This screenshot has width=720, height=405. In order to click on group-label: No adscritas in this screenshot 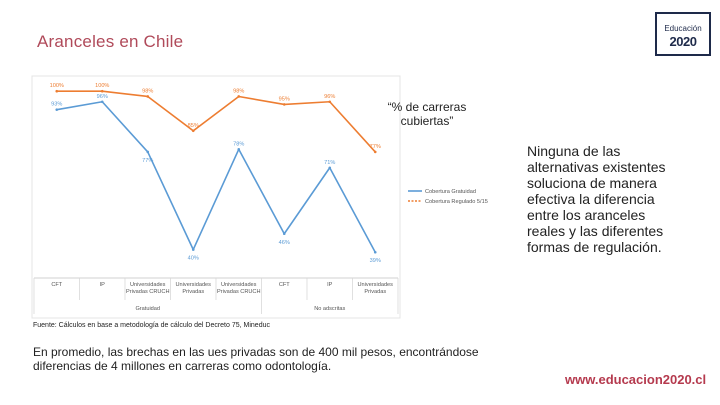, I will do `click(329, 309)`.